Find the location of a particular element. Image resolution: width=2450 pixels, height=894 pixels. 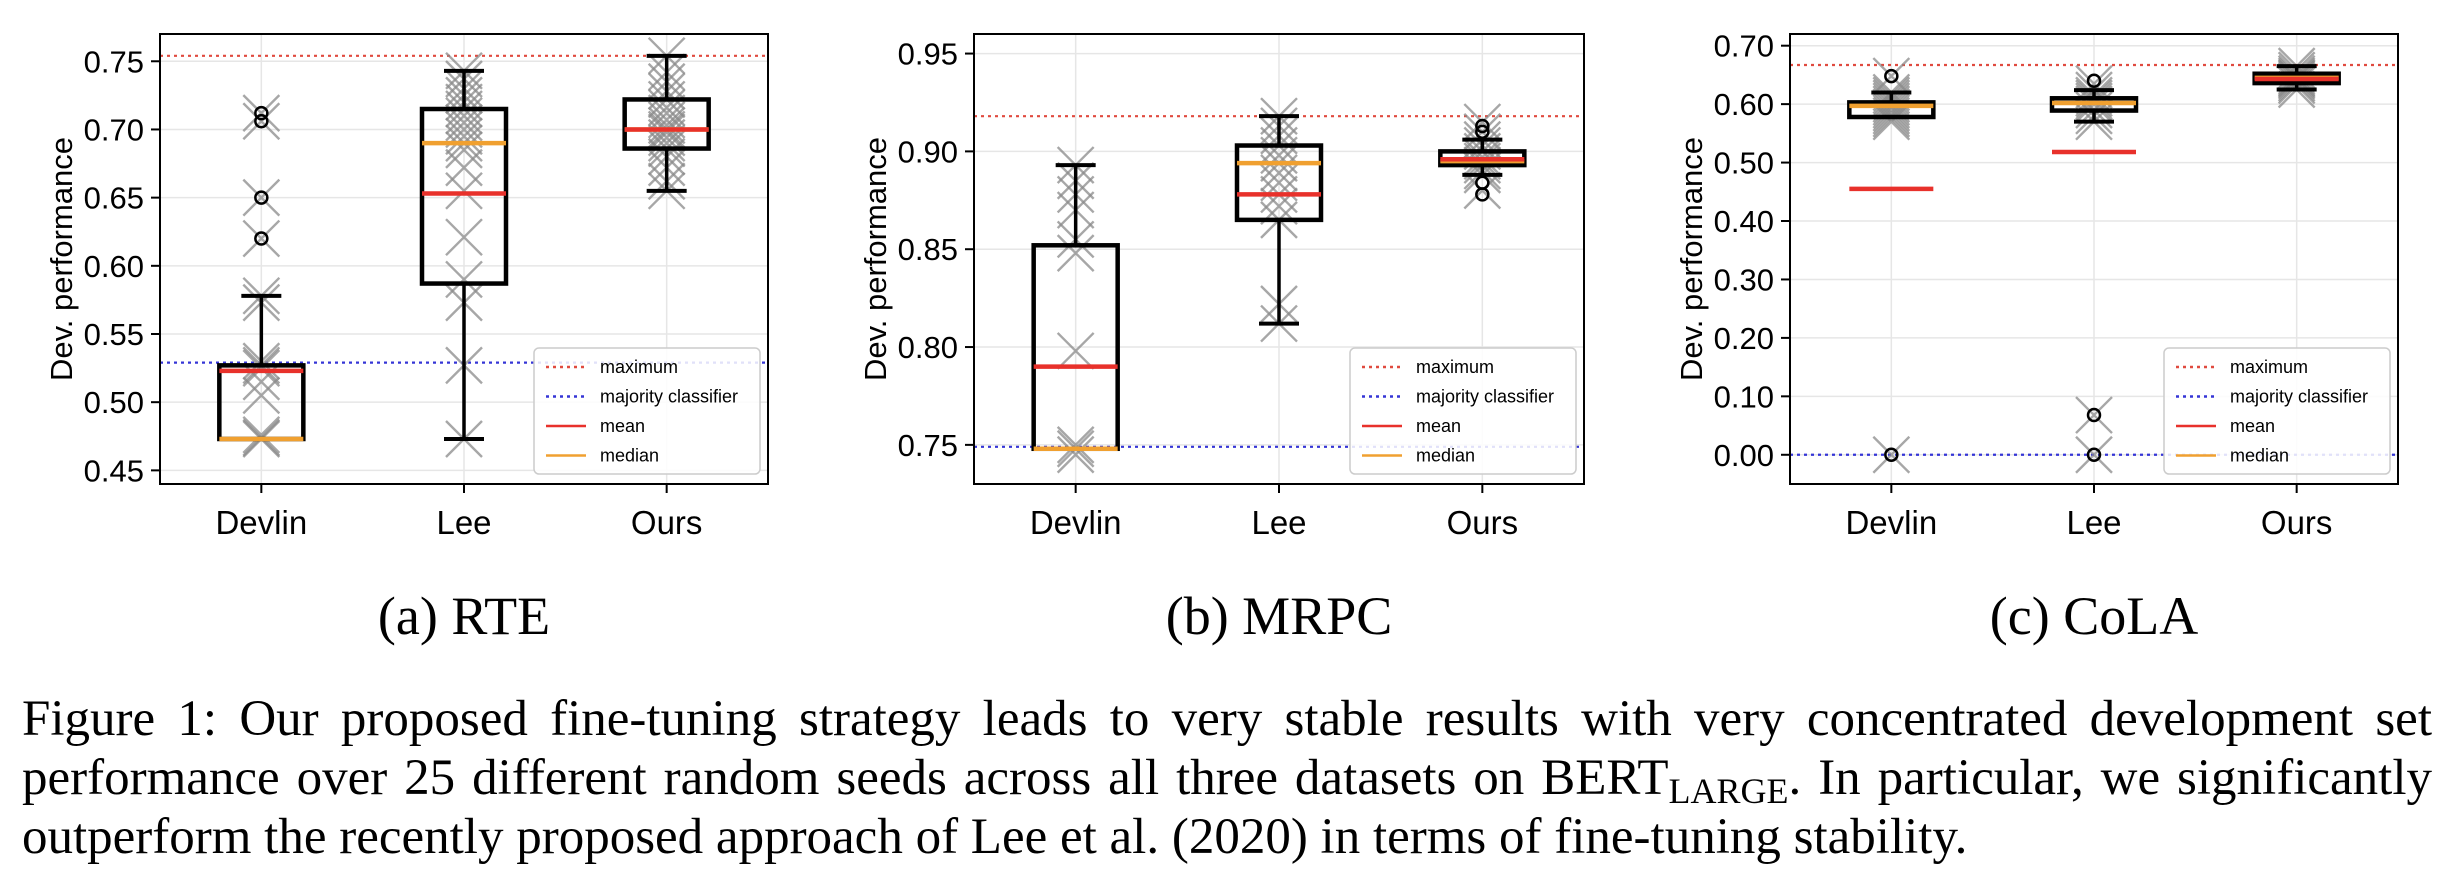

y-tick-label: 0.10 is located at coordinates (1744, 396).